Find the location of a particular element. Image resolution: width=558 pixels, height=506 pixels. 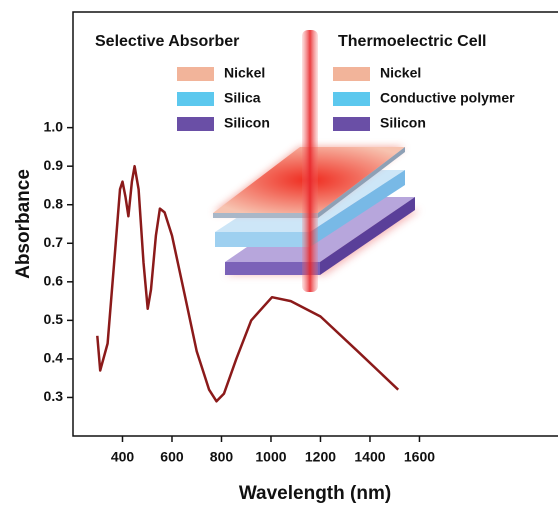

x-tick-label: 600 is located at coordinates (172, 457).